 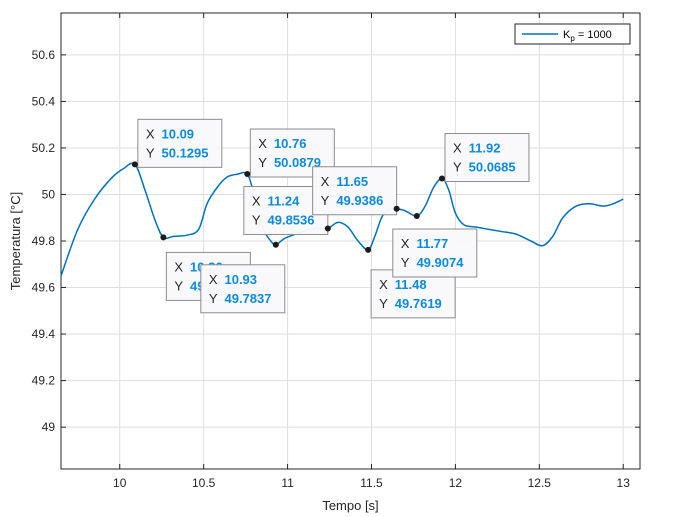 What do you see at coordinates (492, 167) in the screenshot?
I see `datatip-y-value: 50.0685` at bounding box center [492, 167].